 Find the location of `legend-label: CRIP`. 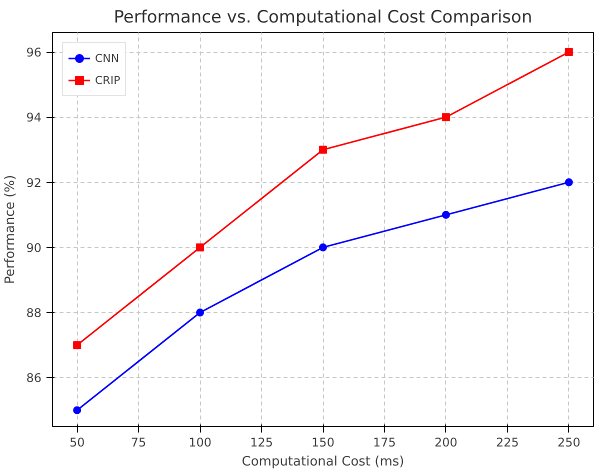

legend-label: CRIP is located at coordinates (107, 80).